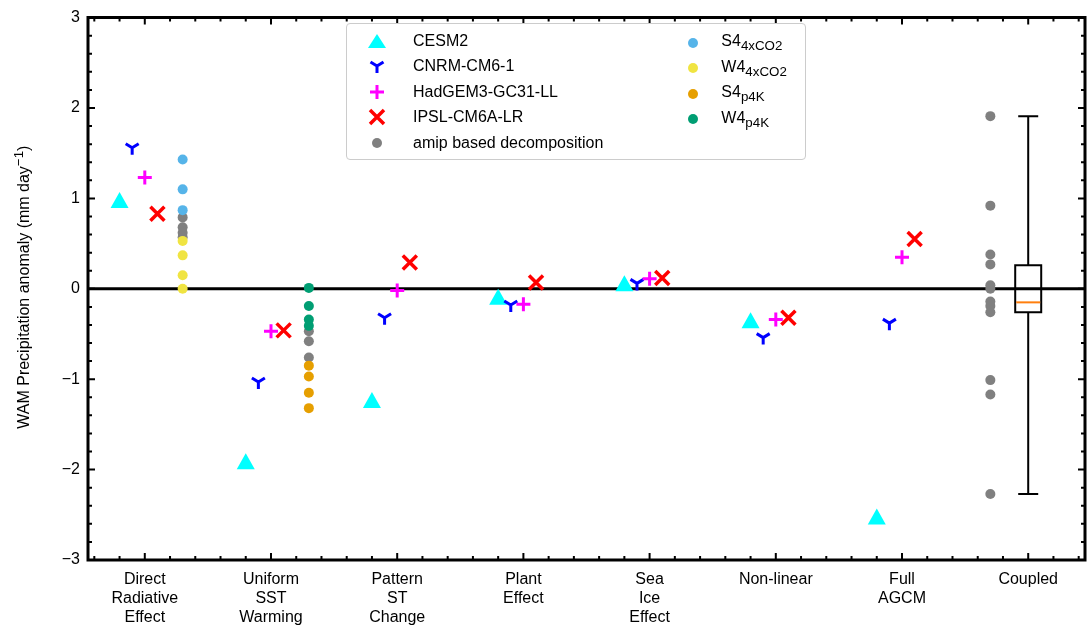 The image size is (1090, 629). I want to click on y-tick-label: 0, so click(76, 288).